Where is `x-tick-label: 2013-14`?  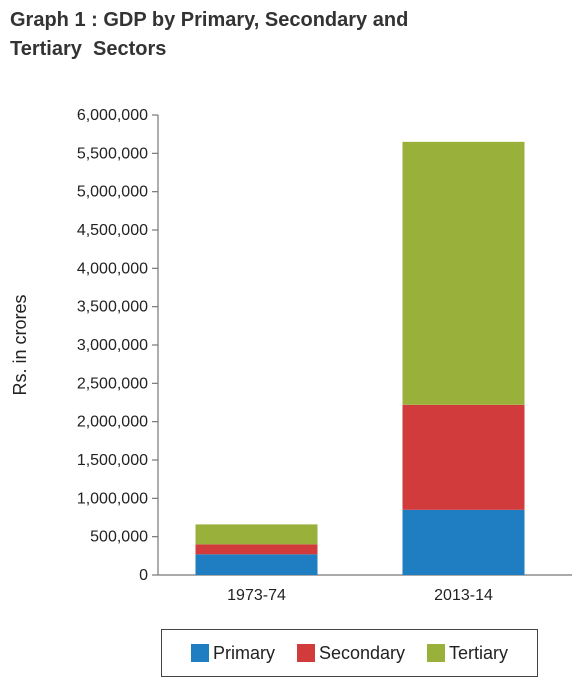
x-tick-label: 2013-14 is located at coordinates (463, 595).